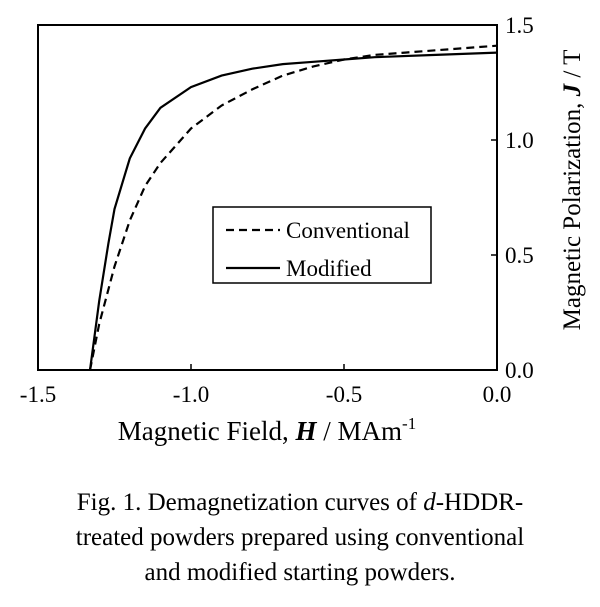 The height and width of the screenshot is (607, 600). Describe the element at coordinates (519, 140) in the screenshot. I see `y-tick-label: 1.0` at that location.